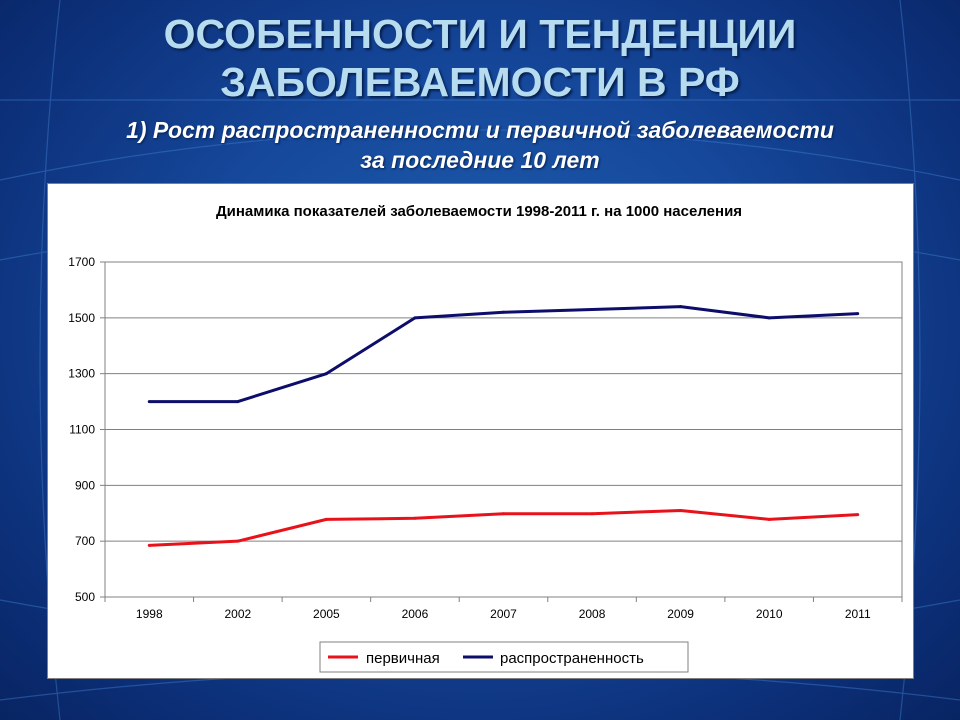 This screenshot has width=960, height=720. I want to click on x-tick-label: 2009, so click(680, 614).